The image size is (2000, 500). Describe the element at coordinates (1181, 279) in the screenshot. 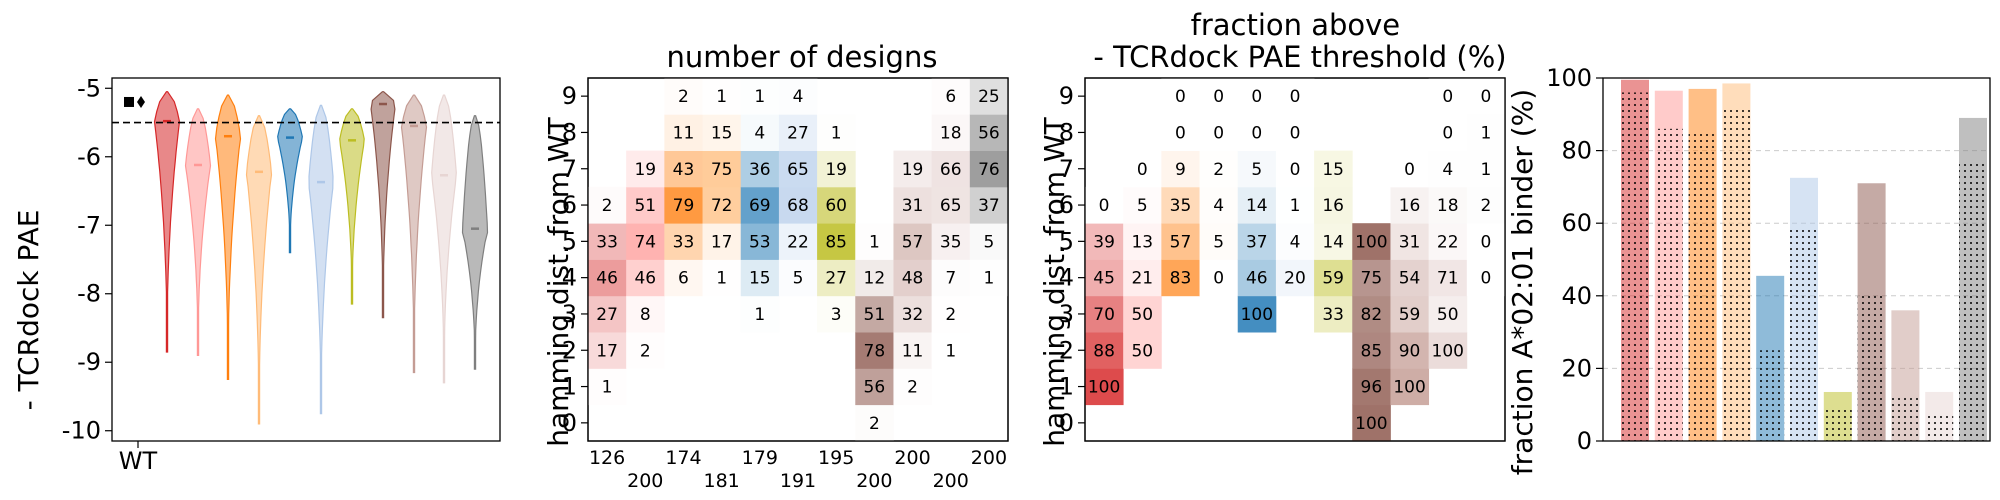

I see `fraction-heatmap-cell-label: 83` at that location.